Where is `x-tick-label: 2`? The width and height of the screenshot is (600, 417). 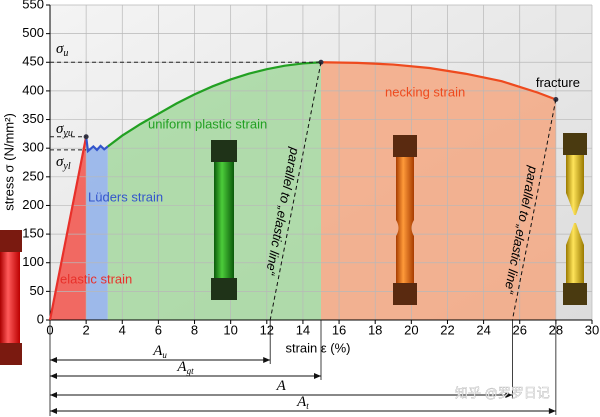
x-tick-label: 2 is located at coordinates (86, 329).